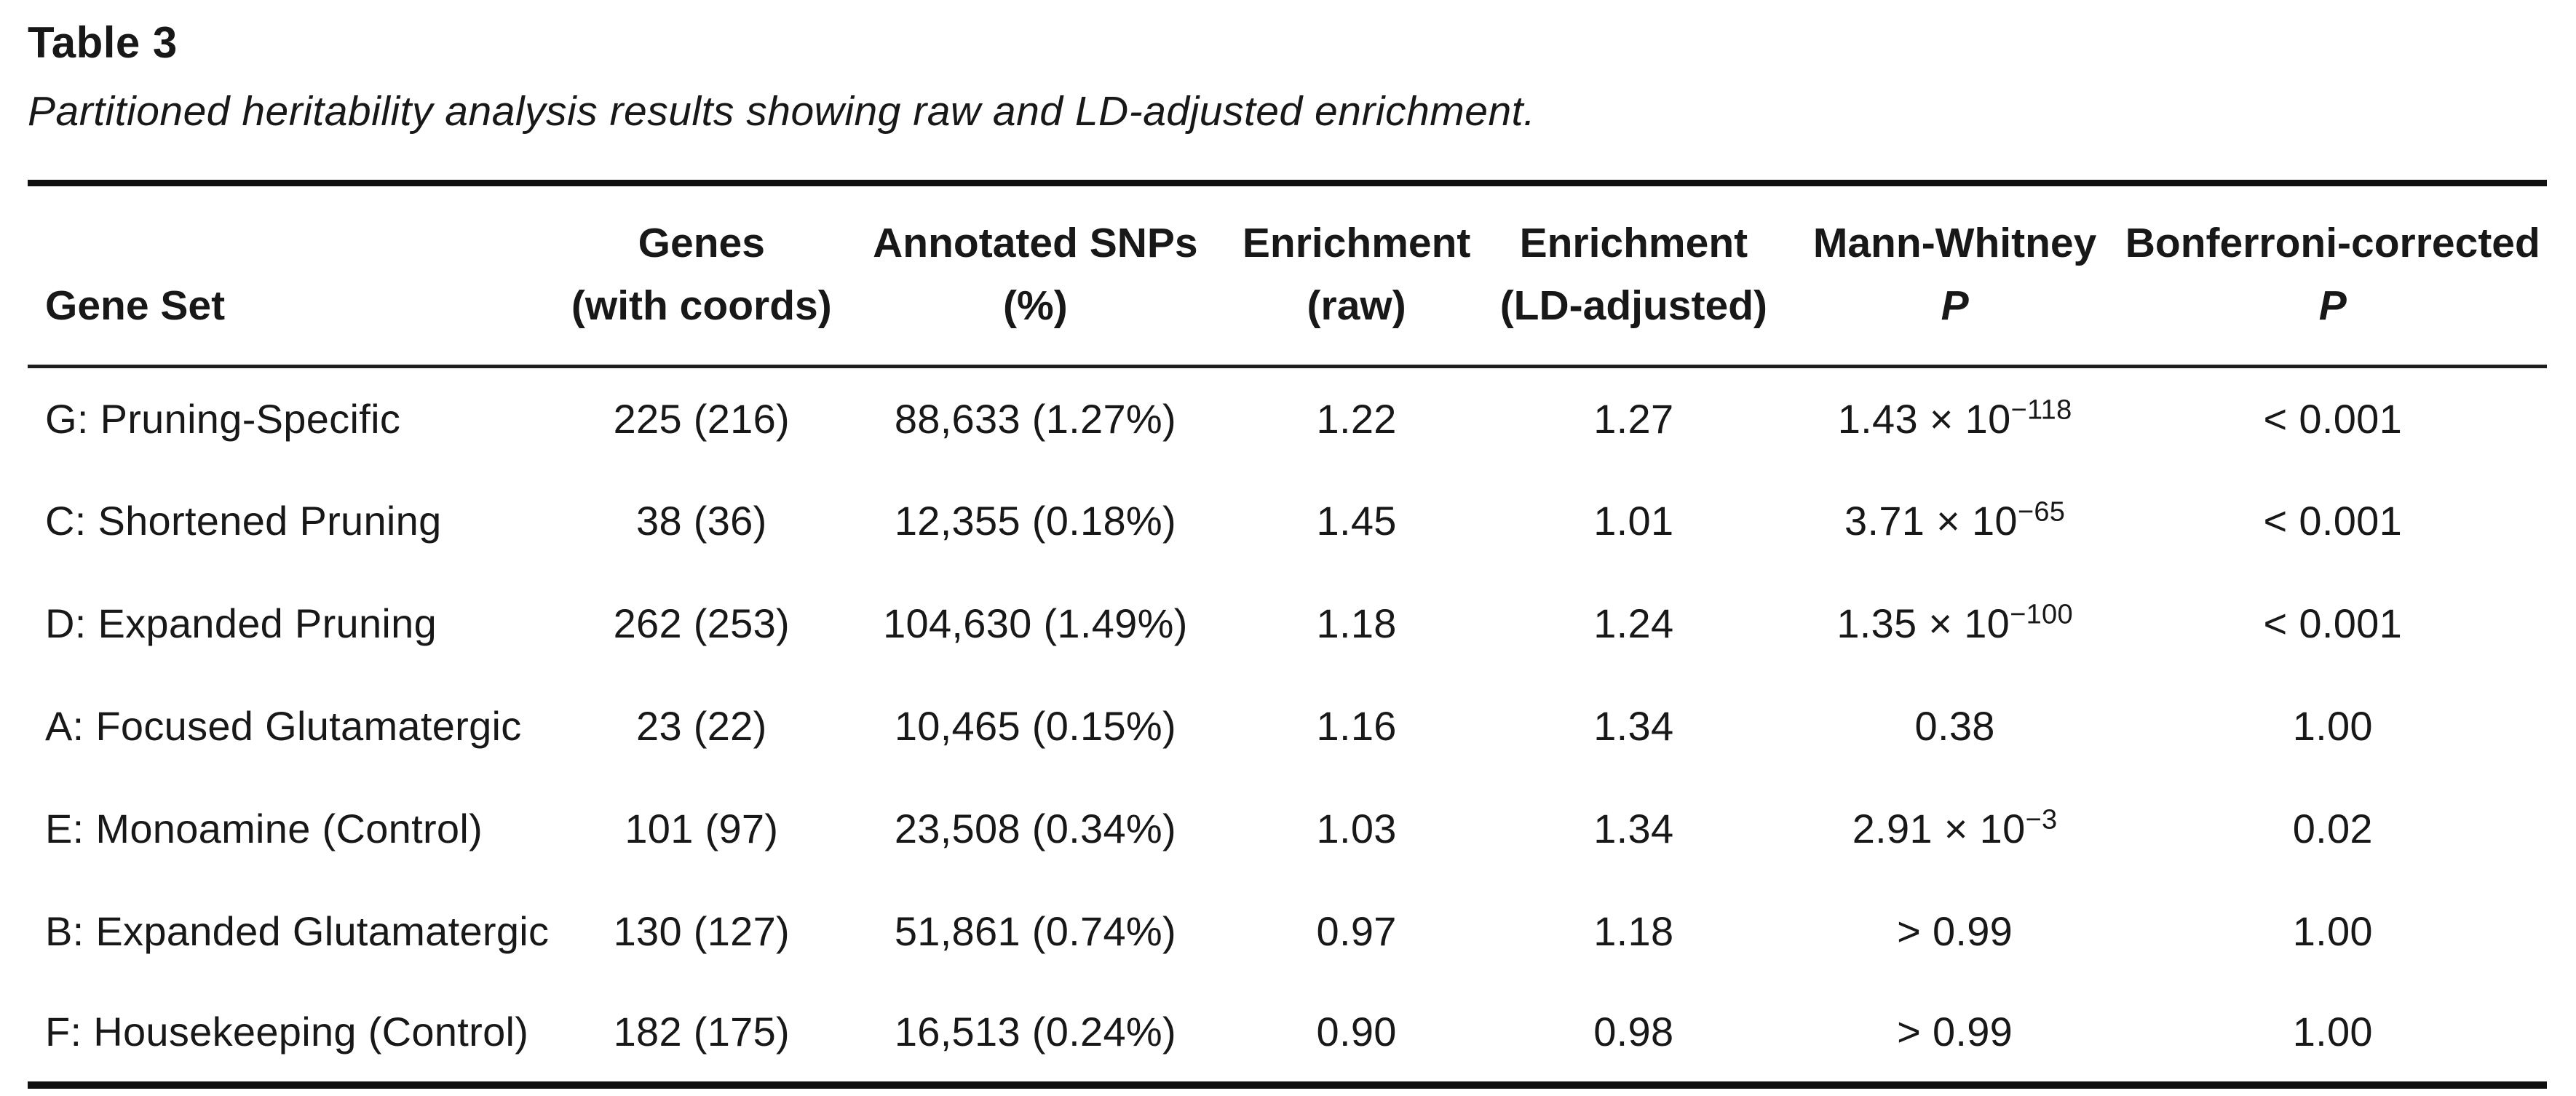 The height and width of the screenshot is (1096, 2576). I want to click on header-line2: (raw), so click(1356, 305).